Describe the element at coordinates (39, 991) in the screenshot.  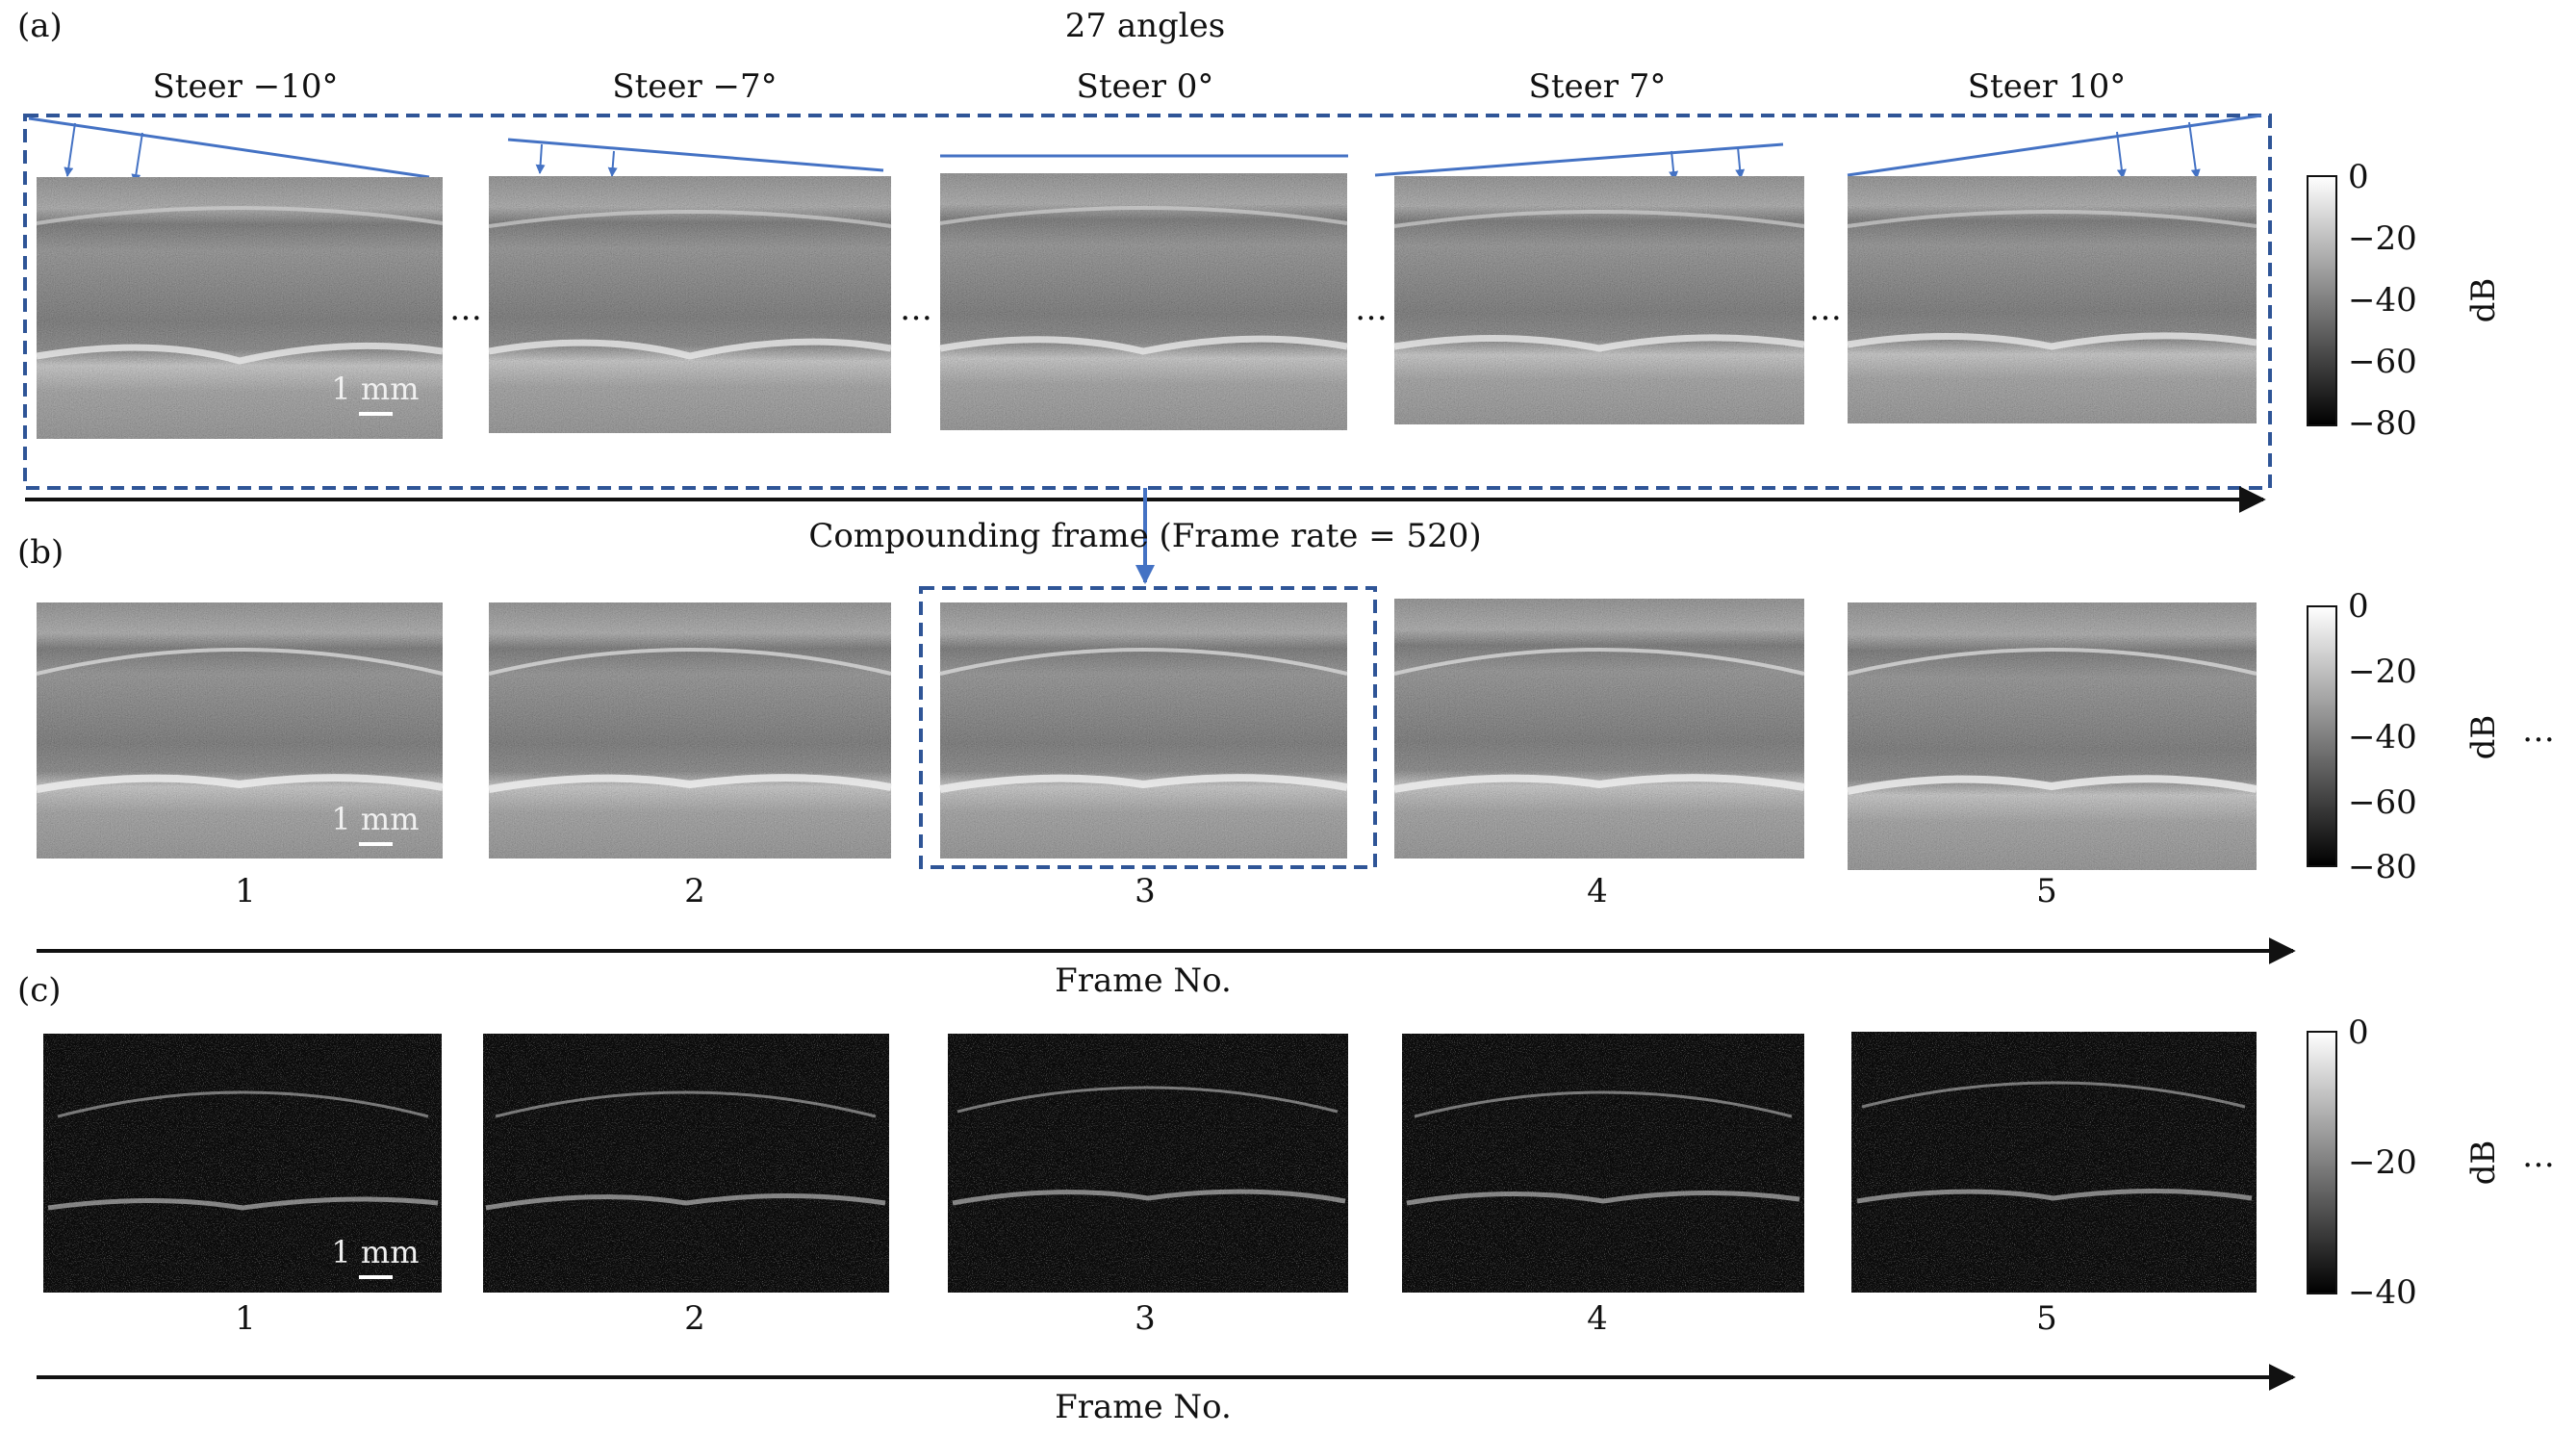
I see `panel-c-label: (c)` at that location.